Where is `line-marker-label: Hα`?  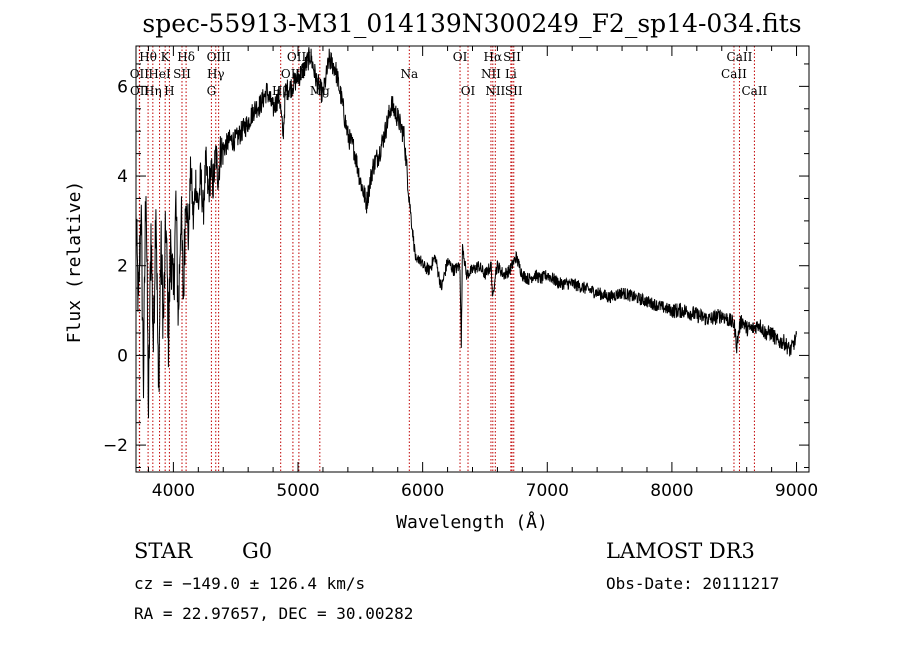
line-marker-label: Hα is located at coordinates (493, 57).